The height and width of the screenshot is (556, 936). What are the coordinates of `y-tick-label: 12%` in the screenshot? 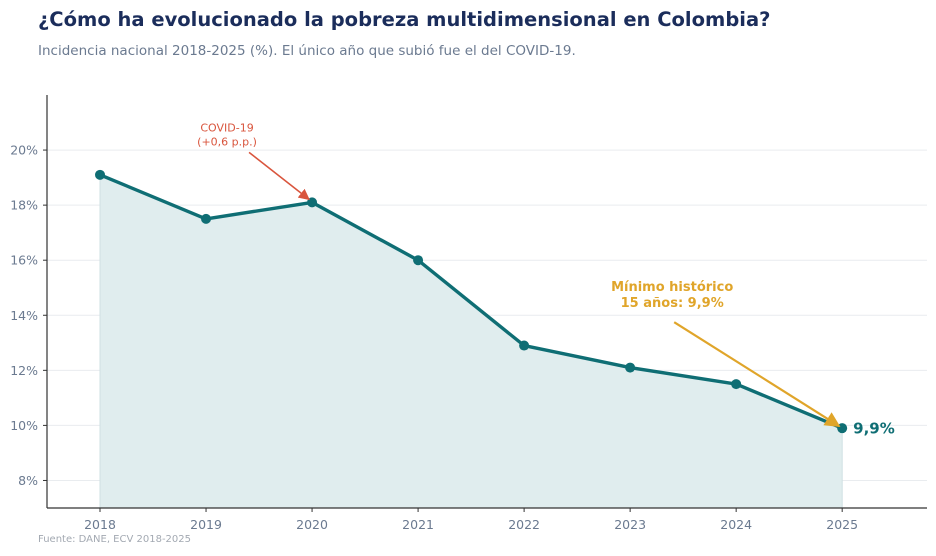 It's located at (24, 370).